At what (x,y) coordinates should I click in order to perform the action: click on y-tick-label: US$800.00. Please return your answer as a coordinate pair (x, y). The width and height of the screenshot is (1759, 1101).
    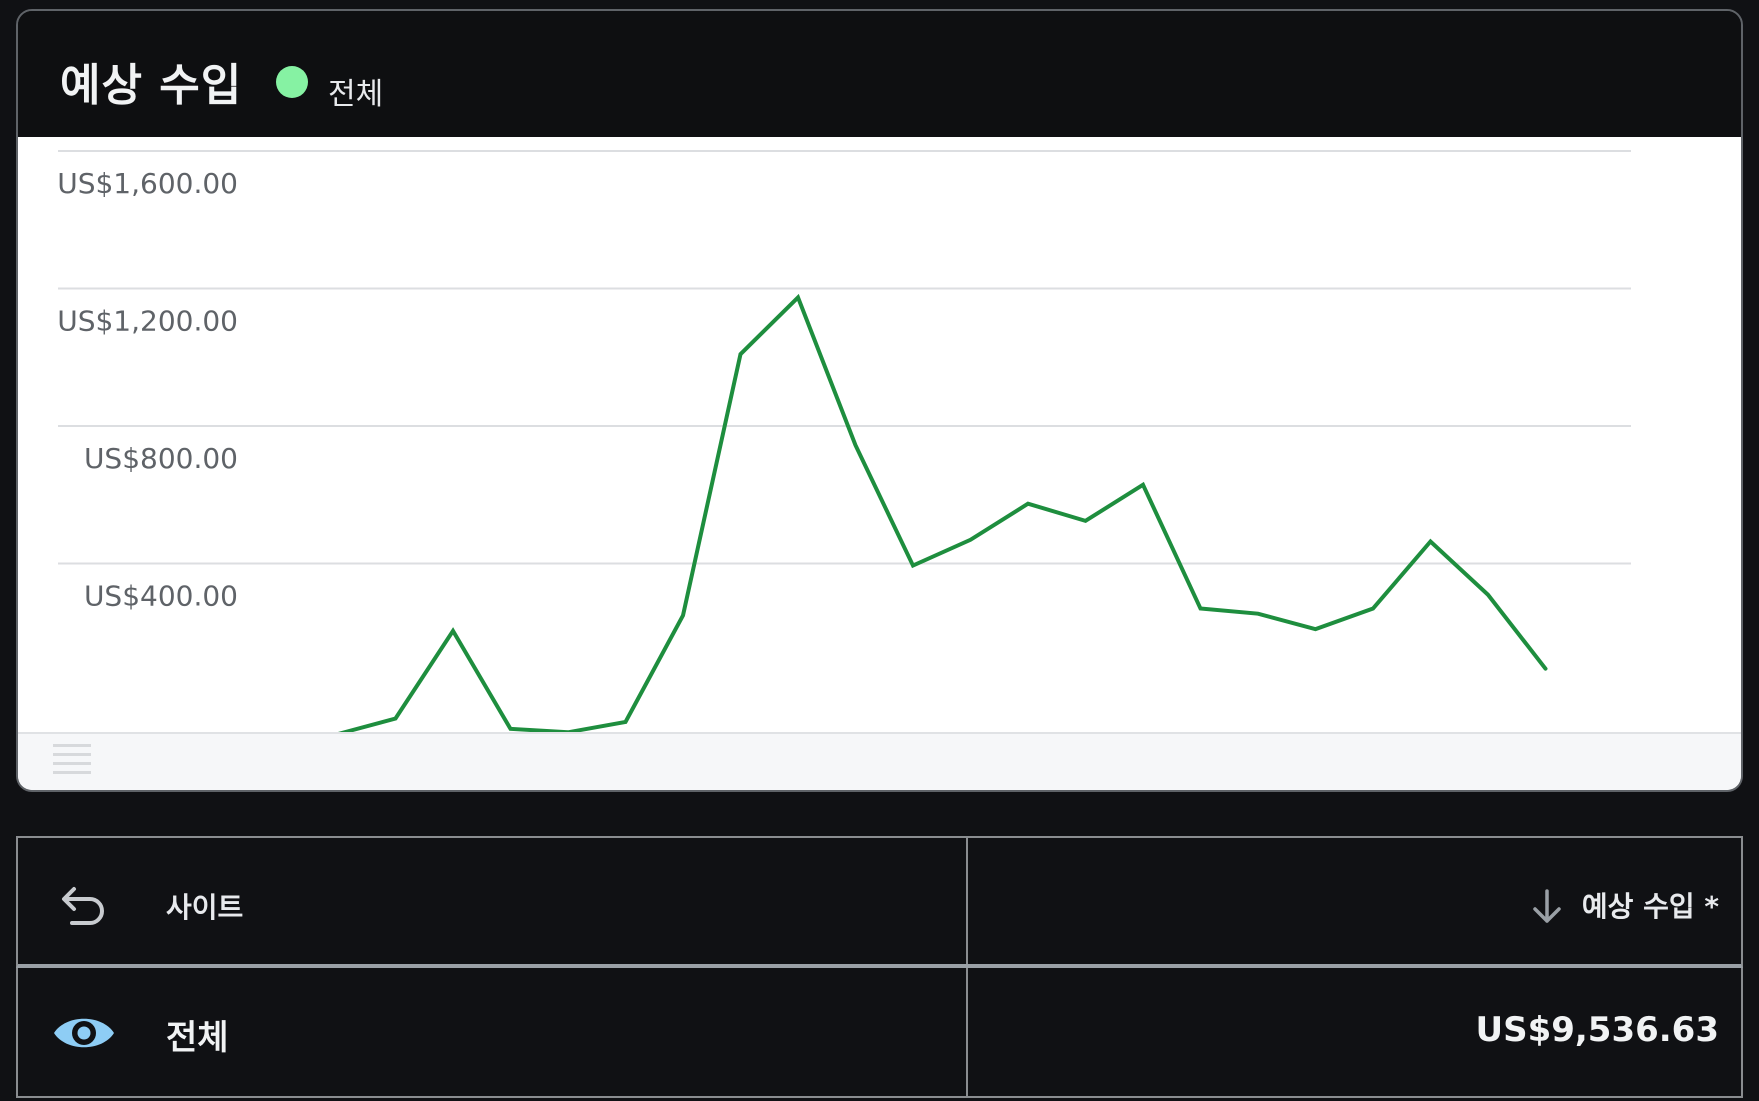
    Looking at the image, I should click on (161, 458).